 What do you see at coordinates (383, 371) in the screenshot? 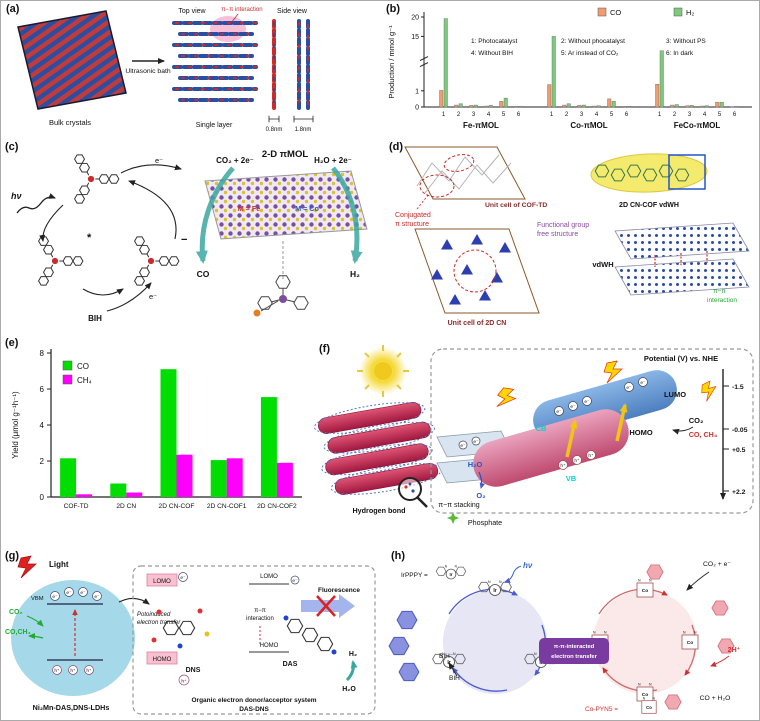
I see `sun-rays` at bounding box center [383, 371].